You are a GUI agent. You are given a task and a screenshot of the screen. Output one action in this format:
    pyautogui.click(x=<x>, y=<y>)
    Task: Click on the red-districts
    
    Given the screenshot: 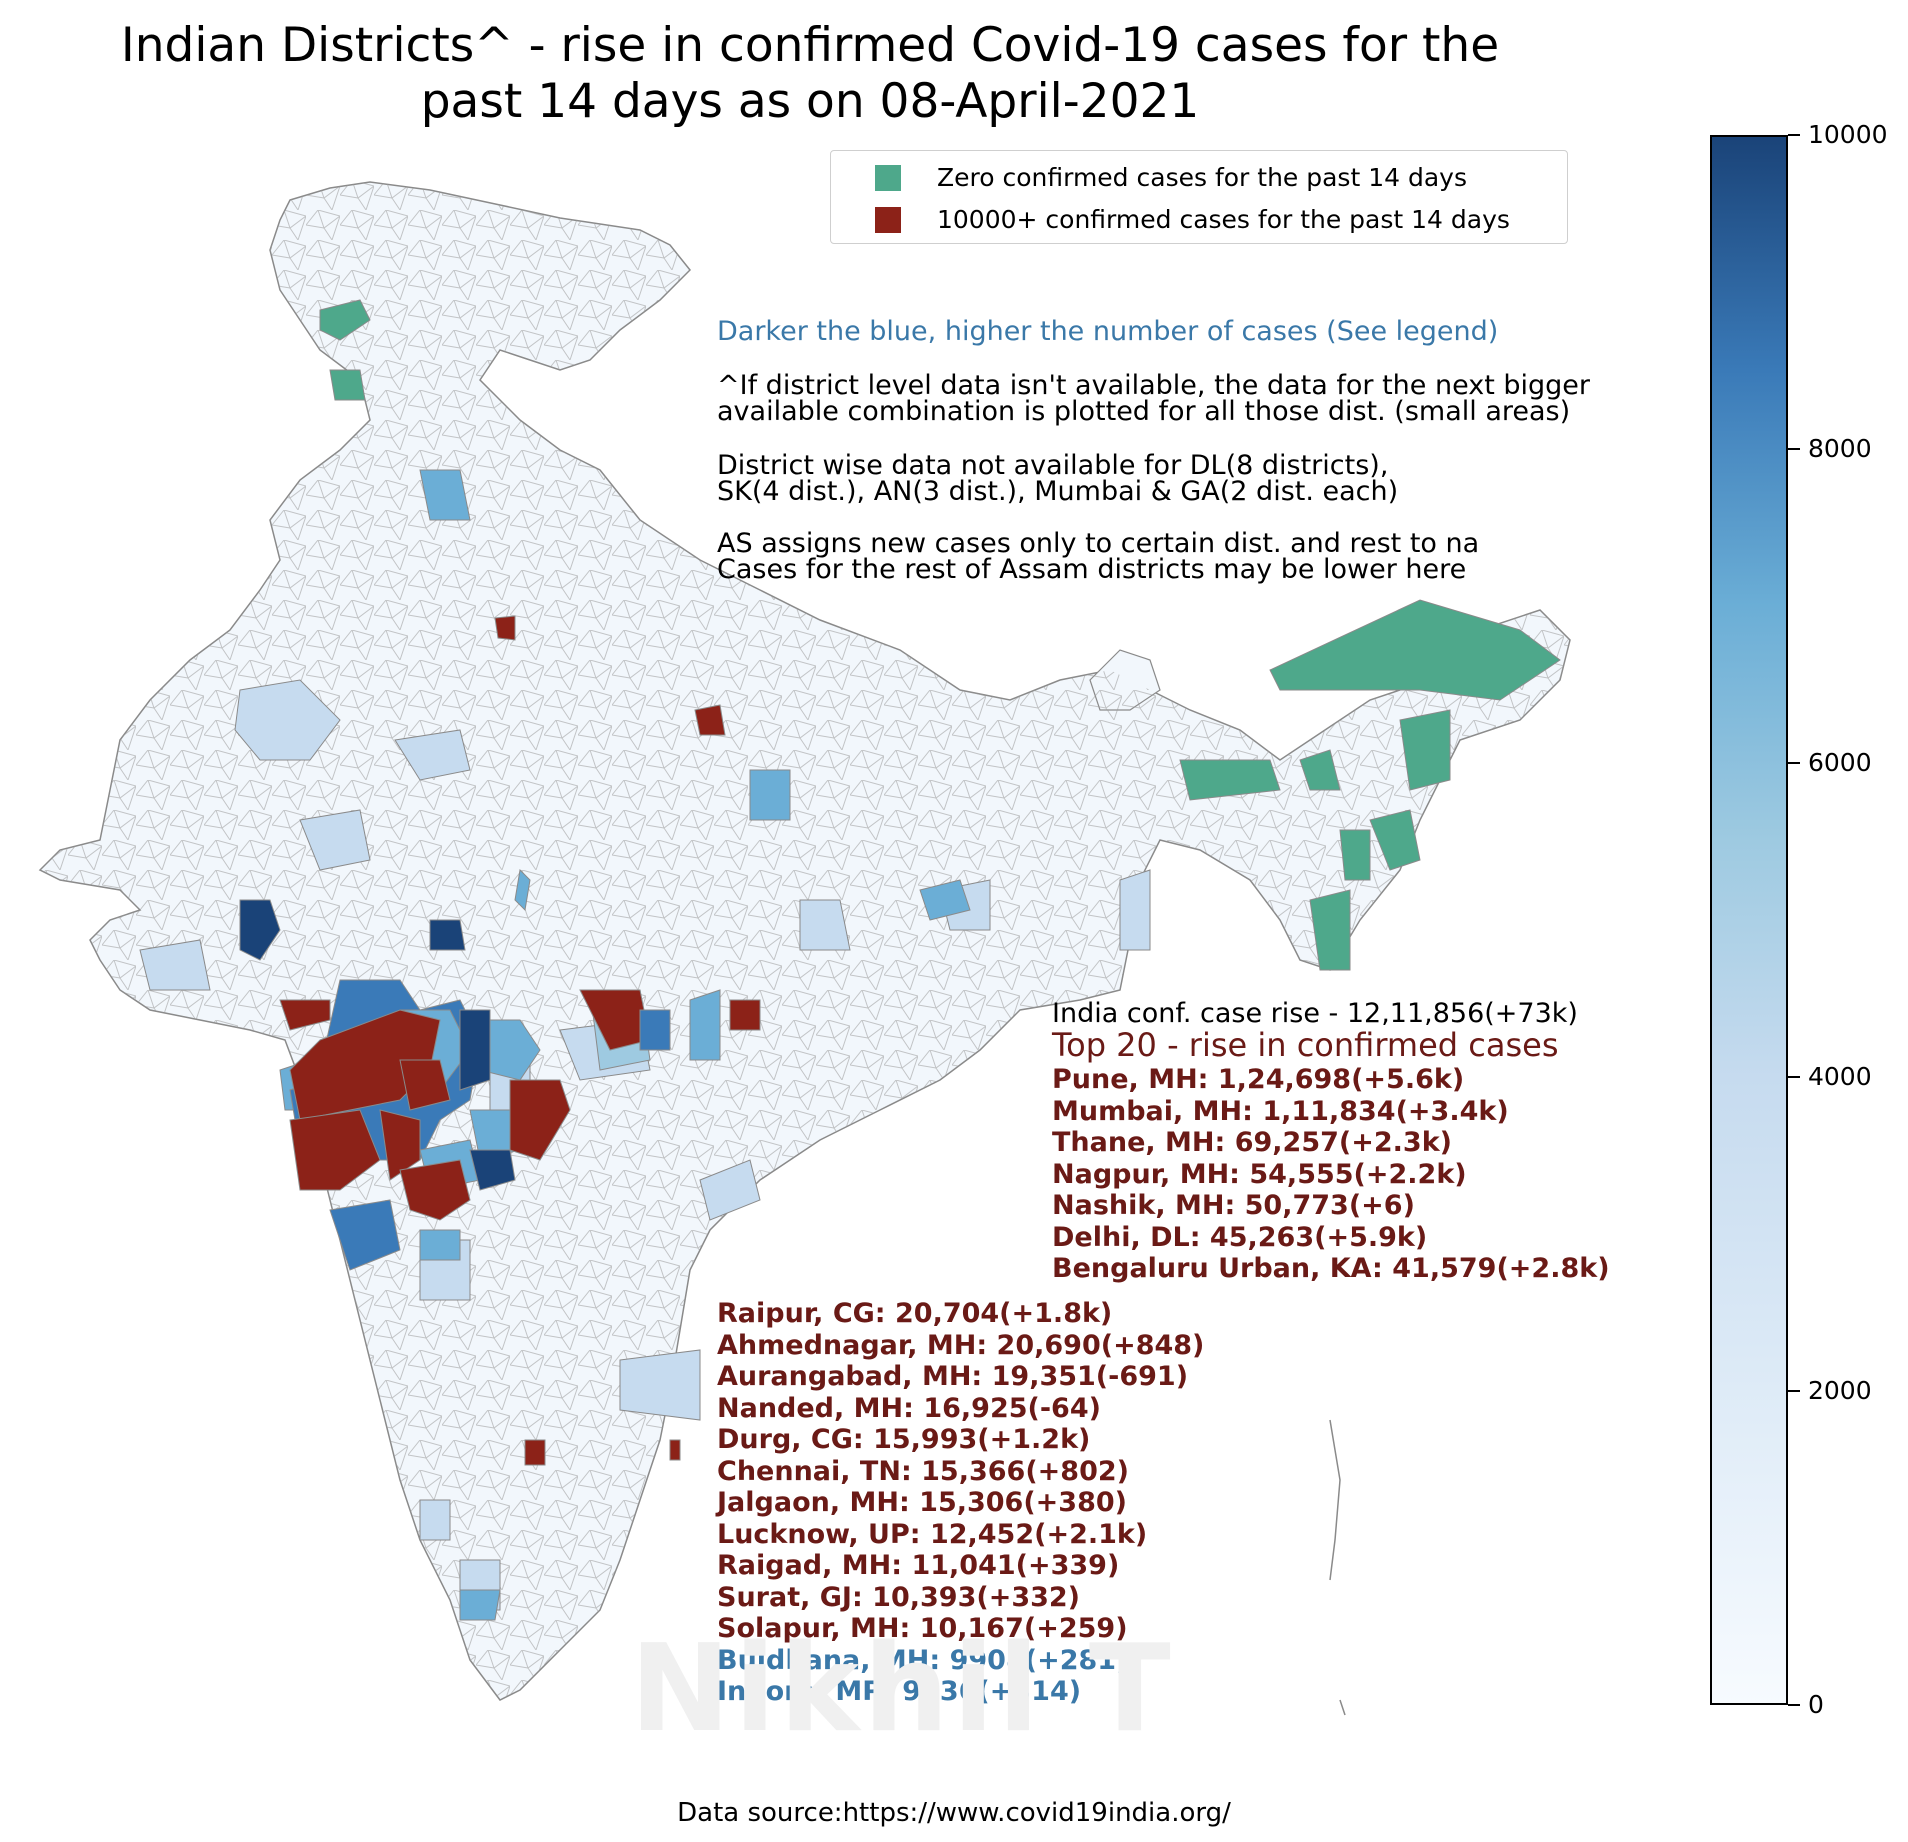 What is the action you would take?
    pyautogui.click(x=610, y=1040)
    